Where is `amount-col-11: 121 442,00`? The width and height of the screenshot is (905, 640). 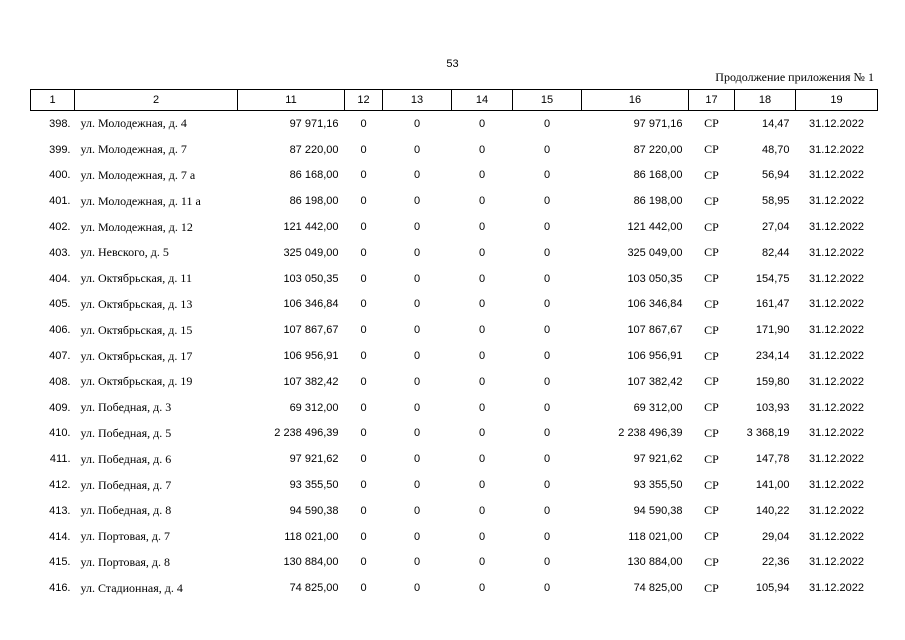
amount-col-11: 121 442,00 is located at coordinates (311, 227).